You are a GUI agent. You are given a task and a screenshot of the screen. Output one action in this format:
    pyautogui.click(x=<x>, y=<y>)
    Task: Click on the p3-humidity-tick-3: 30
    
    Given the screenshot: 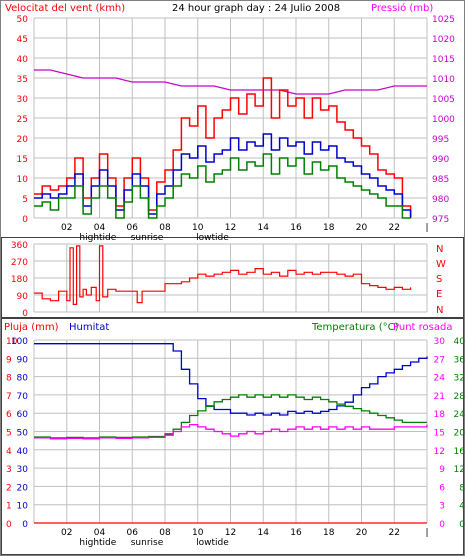 What is the action you would take?
    pyautogui.click(x=23, y=470)
    